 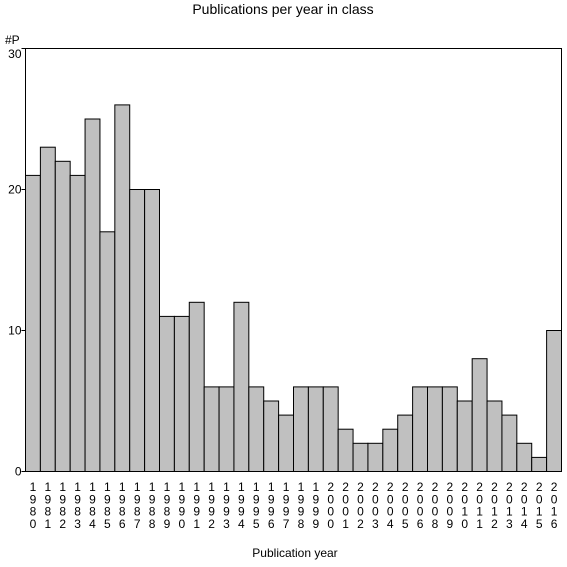 What do you see at coordinates (494, 436) in the screenshot?
I see `bar-2012` at bounding box center [494, 436].